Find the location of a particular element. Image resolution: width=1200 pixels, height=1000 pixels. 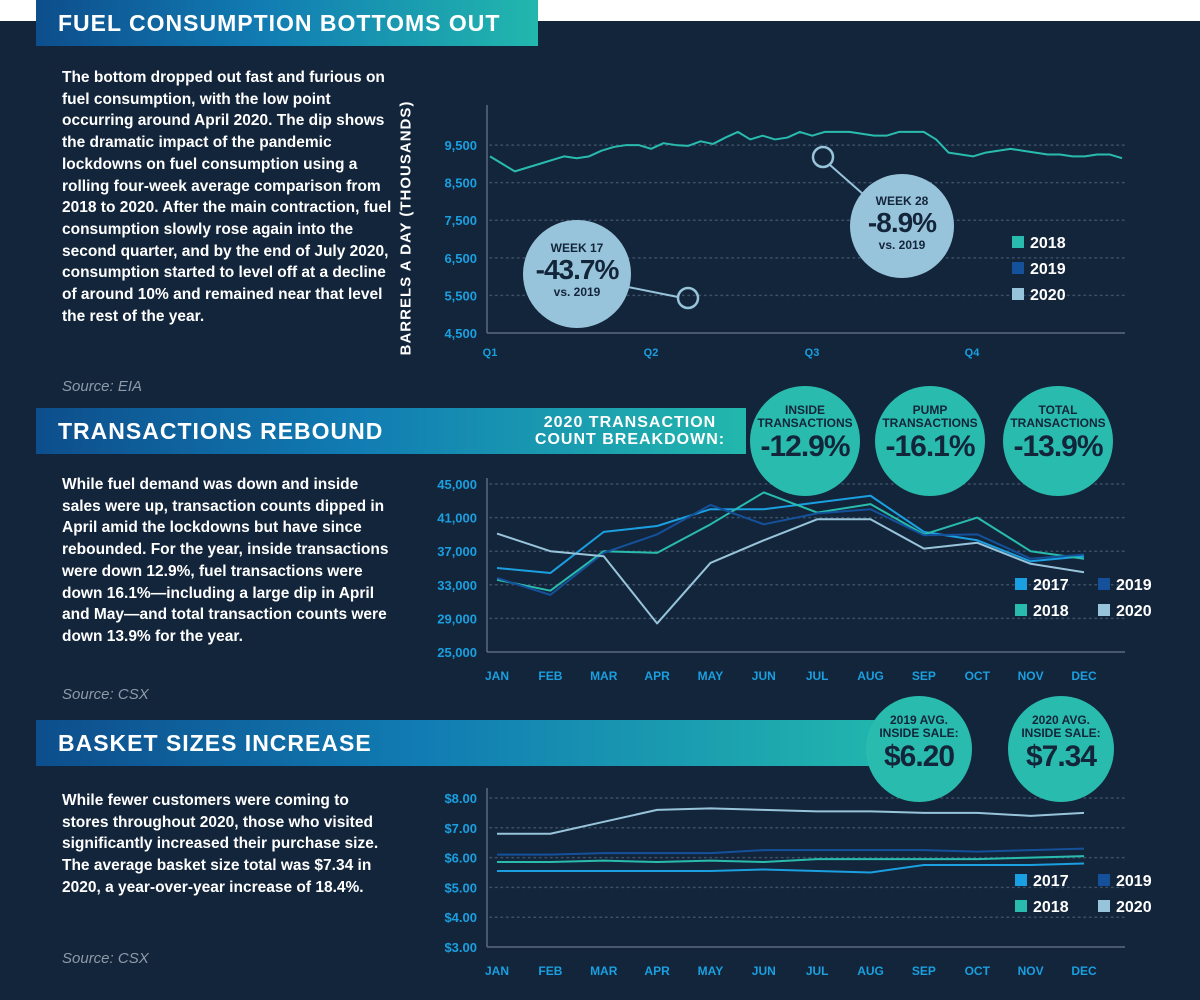

section-title-basket: BASKET SIZES INCREASE is located at coordinates (215, 743).